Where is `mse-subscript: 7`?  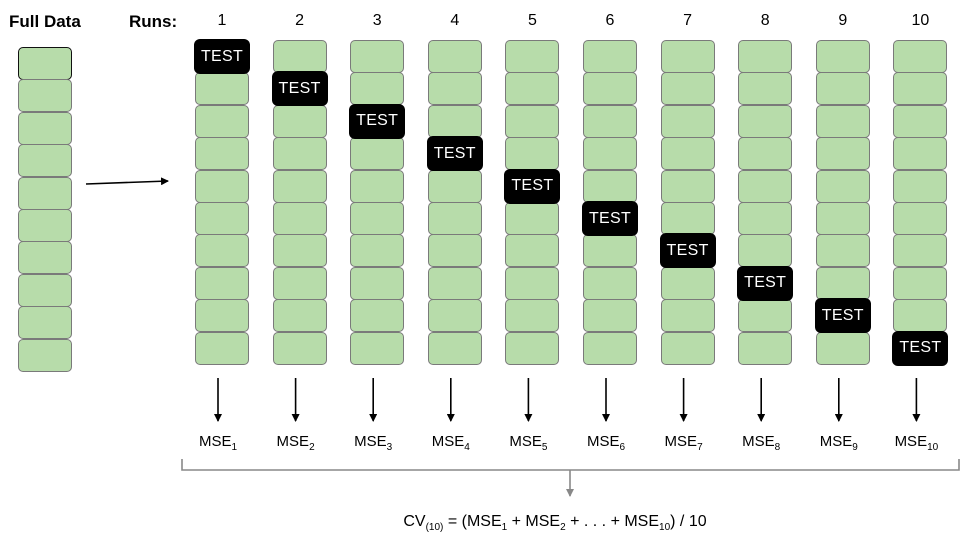
mse-subscript: 7 is located at coordinates (700, 447).